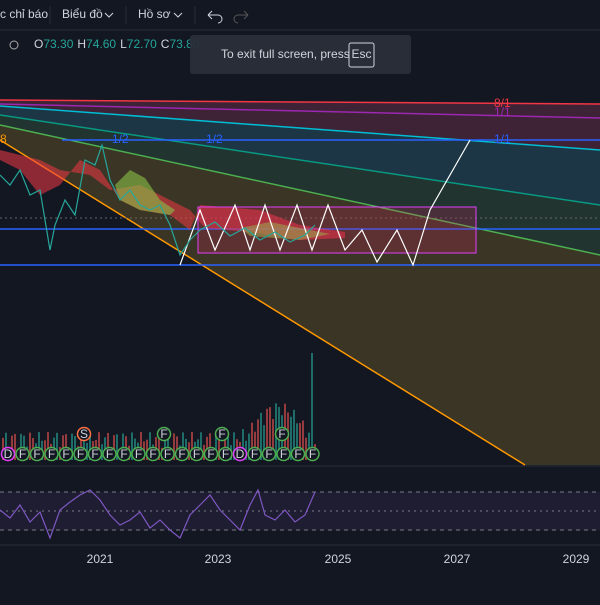 The height and width of the screenshot is (605, 600). What do you see at coordinates (154, 14) in the screenshot?
I see `profile-button: Hồ sơ` at bounding box center [154, 14].